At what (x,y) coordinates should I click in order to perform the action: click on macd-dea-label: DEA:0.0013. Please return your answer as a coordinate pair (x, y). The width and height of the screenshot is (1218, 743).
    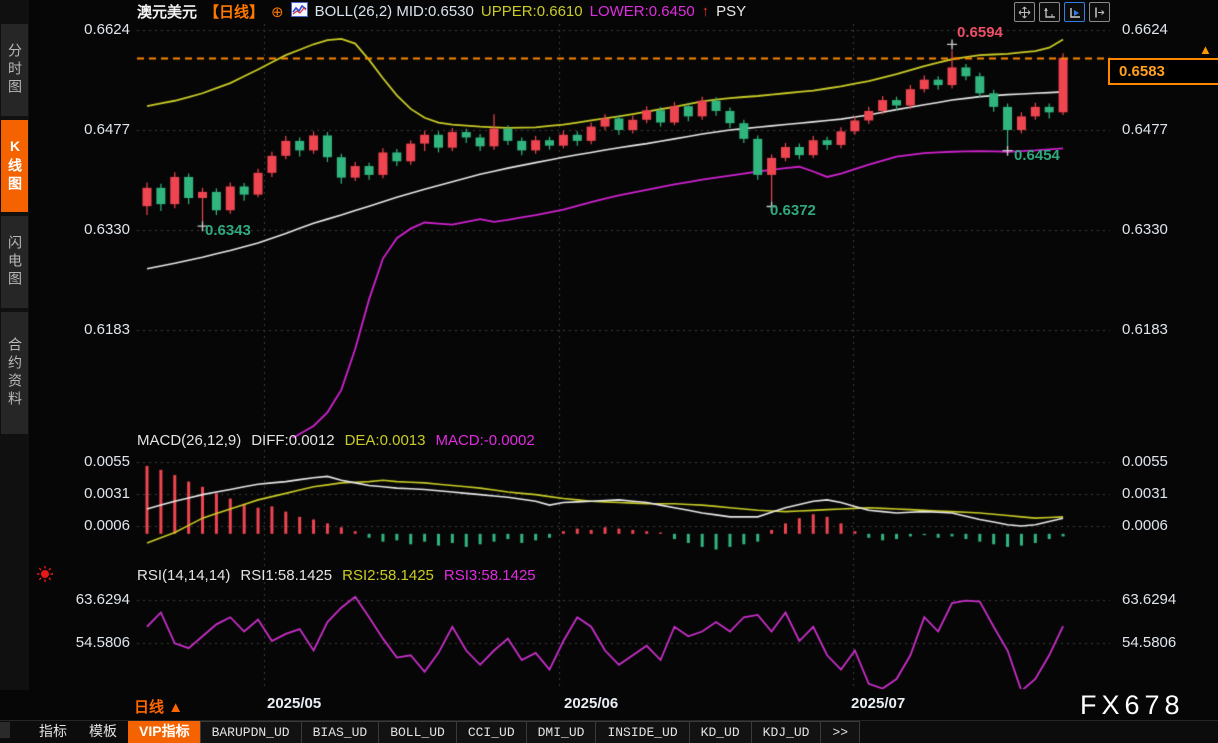
    Looking at the image, I should click on (385, 440).